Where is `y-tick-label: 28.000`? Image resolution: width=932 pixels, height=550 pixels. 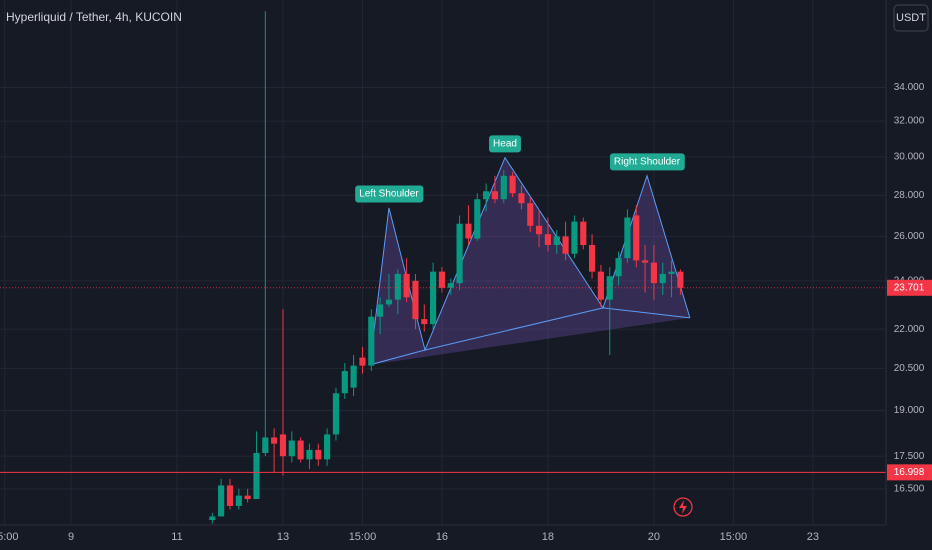 y-tick-label: 28.000 is located at coordinates (909, 195).